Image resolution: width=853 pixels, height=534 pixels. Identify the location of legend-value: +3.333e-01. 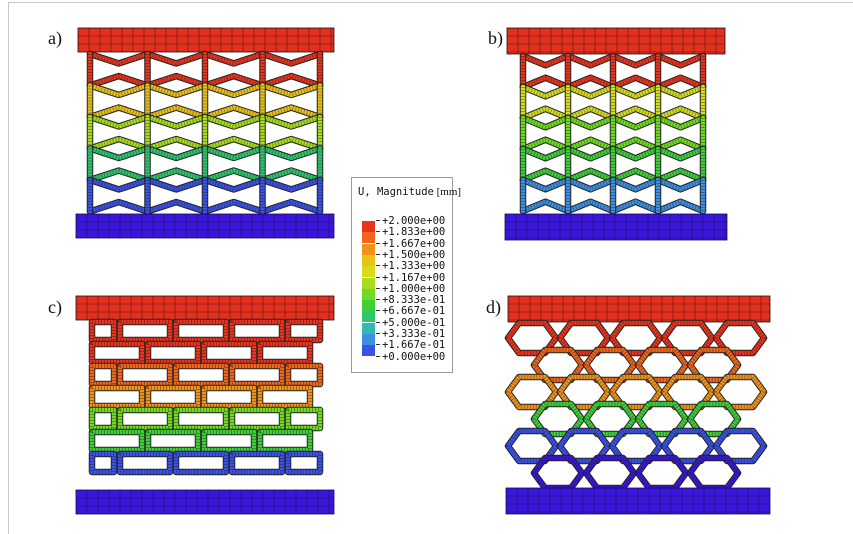
(414, 334).